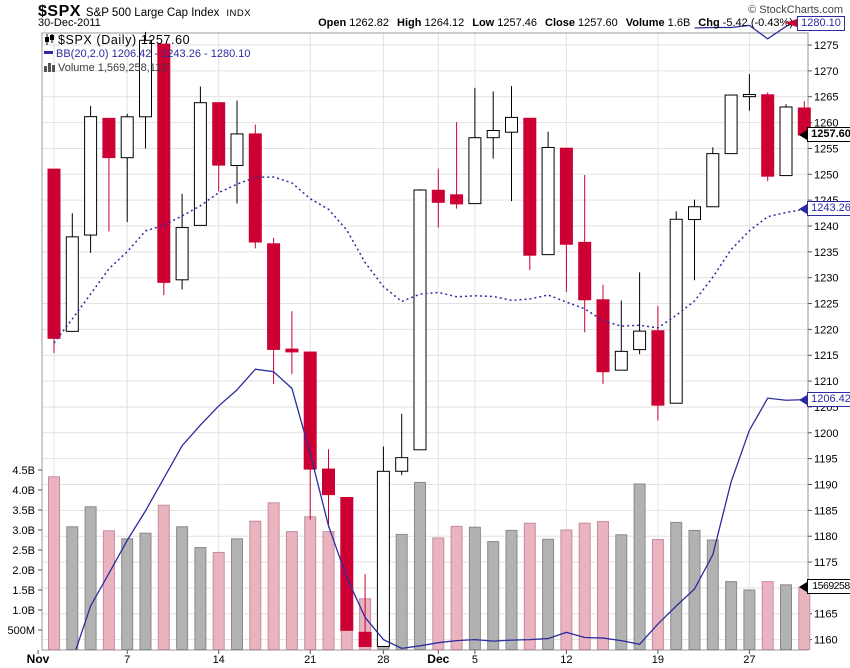 This screenshot has width=850, height=668. I want to click on legend-volume-text: Volume 1,569,258,112, so click(113, 68).